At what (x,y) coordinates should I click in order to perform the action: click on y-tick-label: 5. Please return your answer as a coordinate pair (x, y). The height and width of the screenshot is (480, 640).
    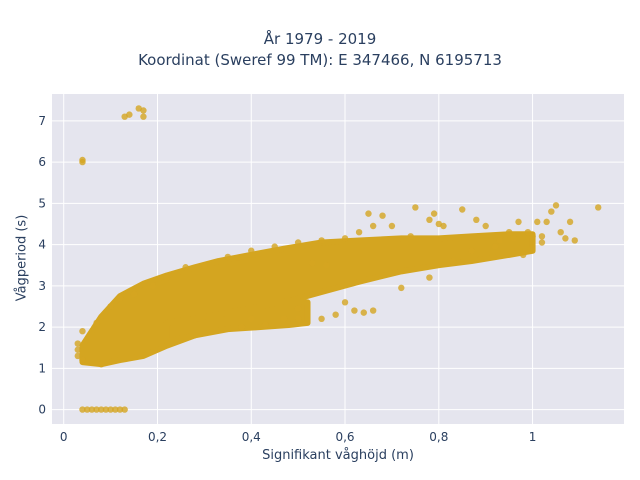
    Looking at the image, I should click on (42, 203).